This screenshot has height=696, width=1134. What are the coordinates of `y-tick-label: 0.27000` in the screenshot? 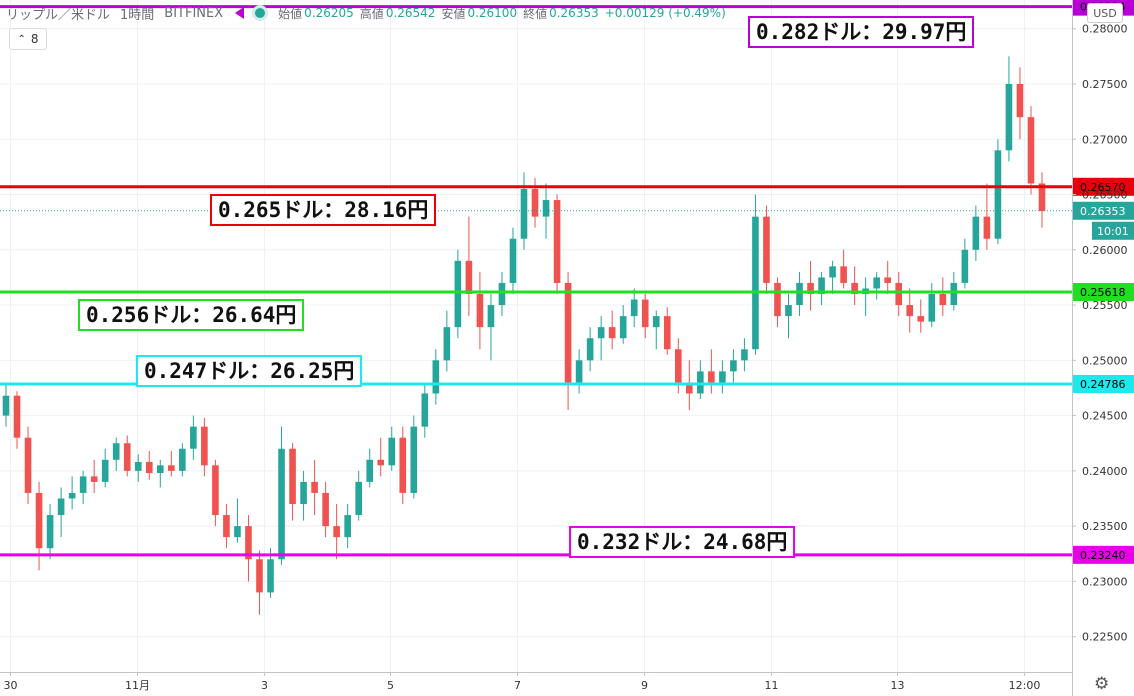 It's located at (1105, 139).